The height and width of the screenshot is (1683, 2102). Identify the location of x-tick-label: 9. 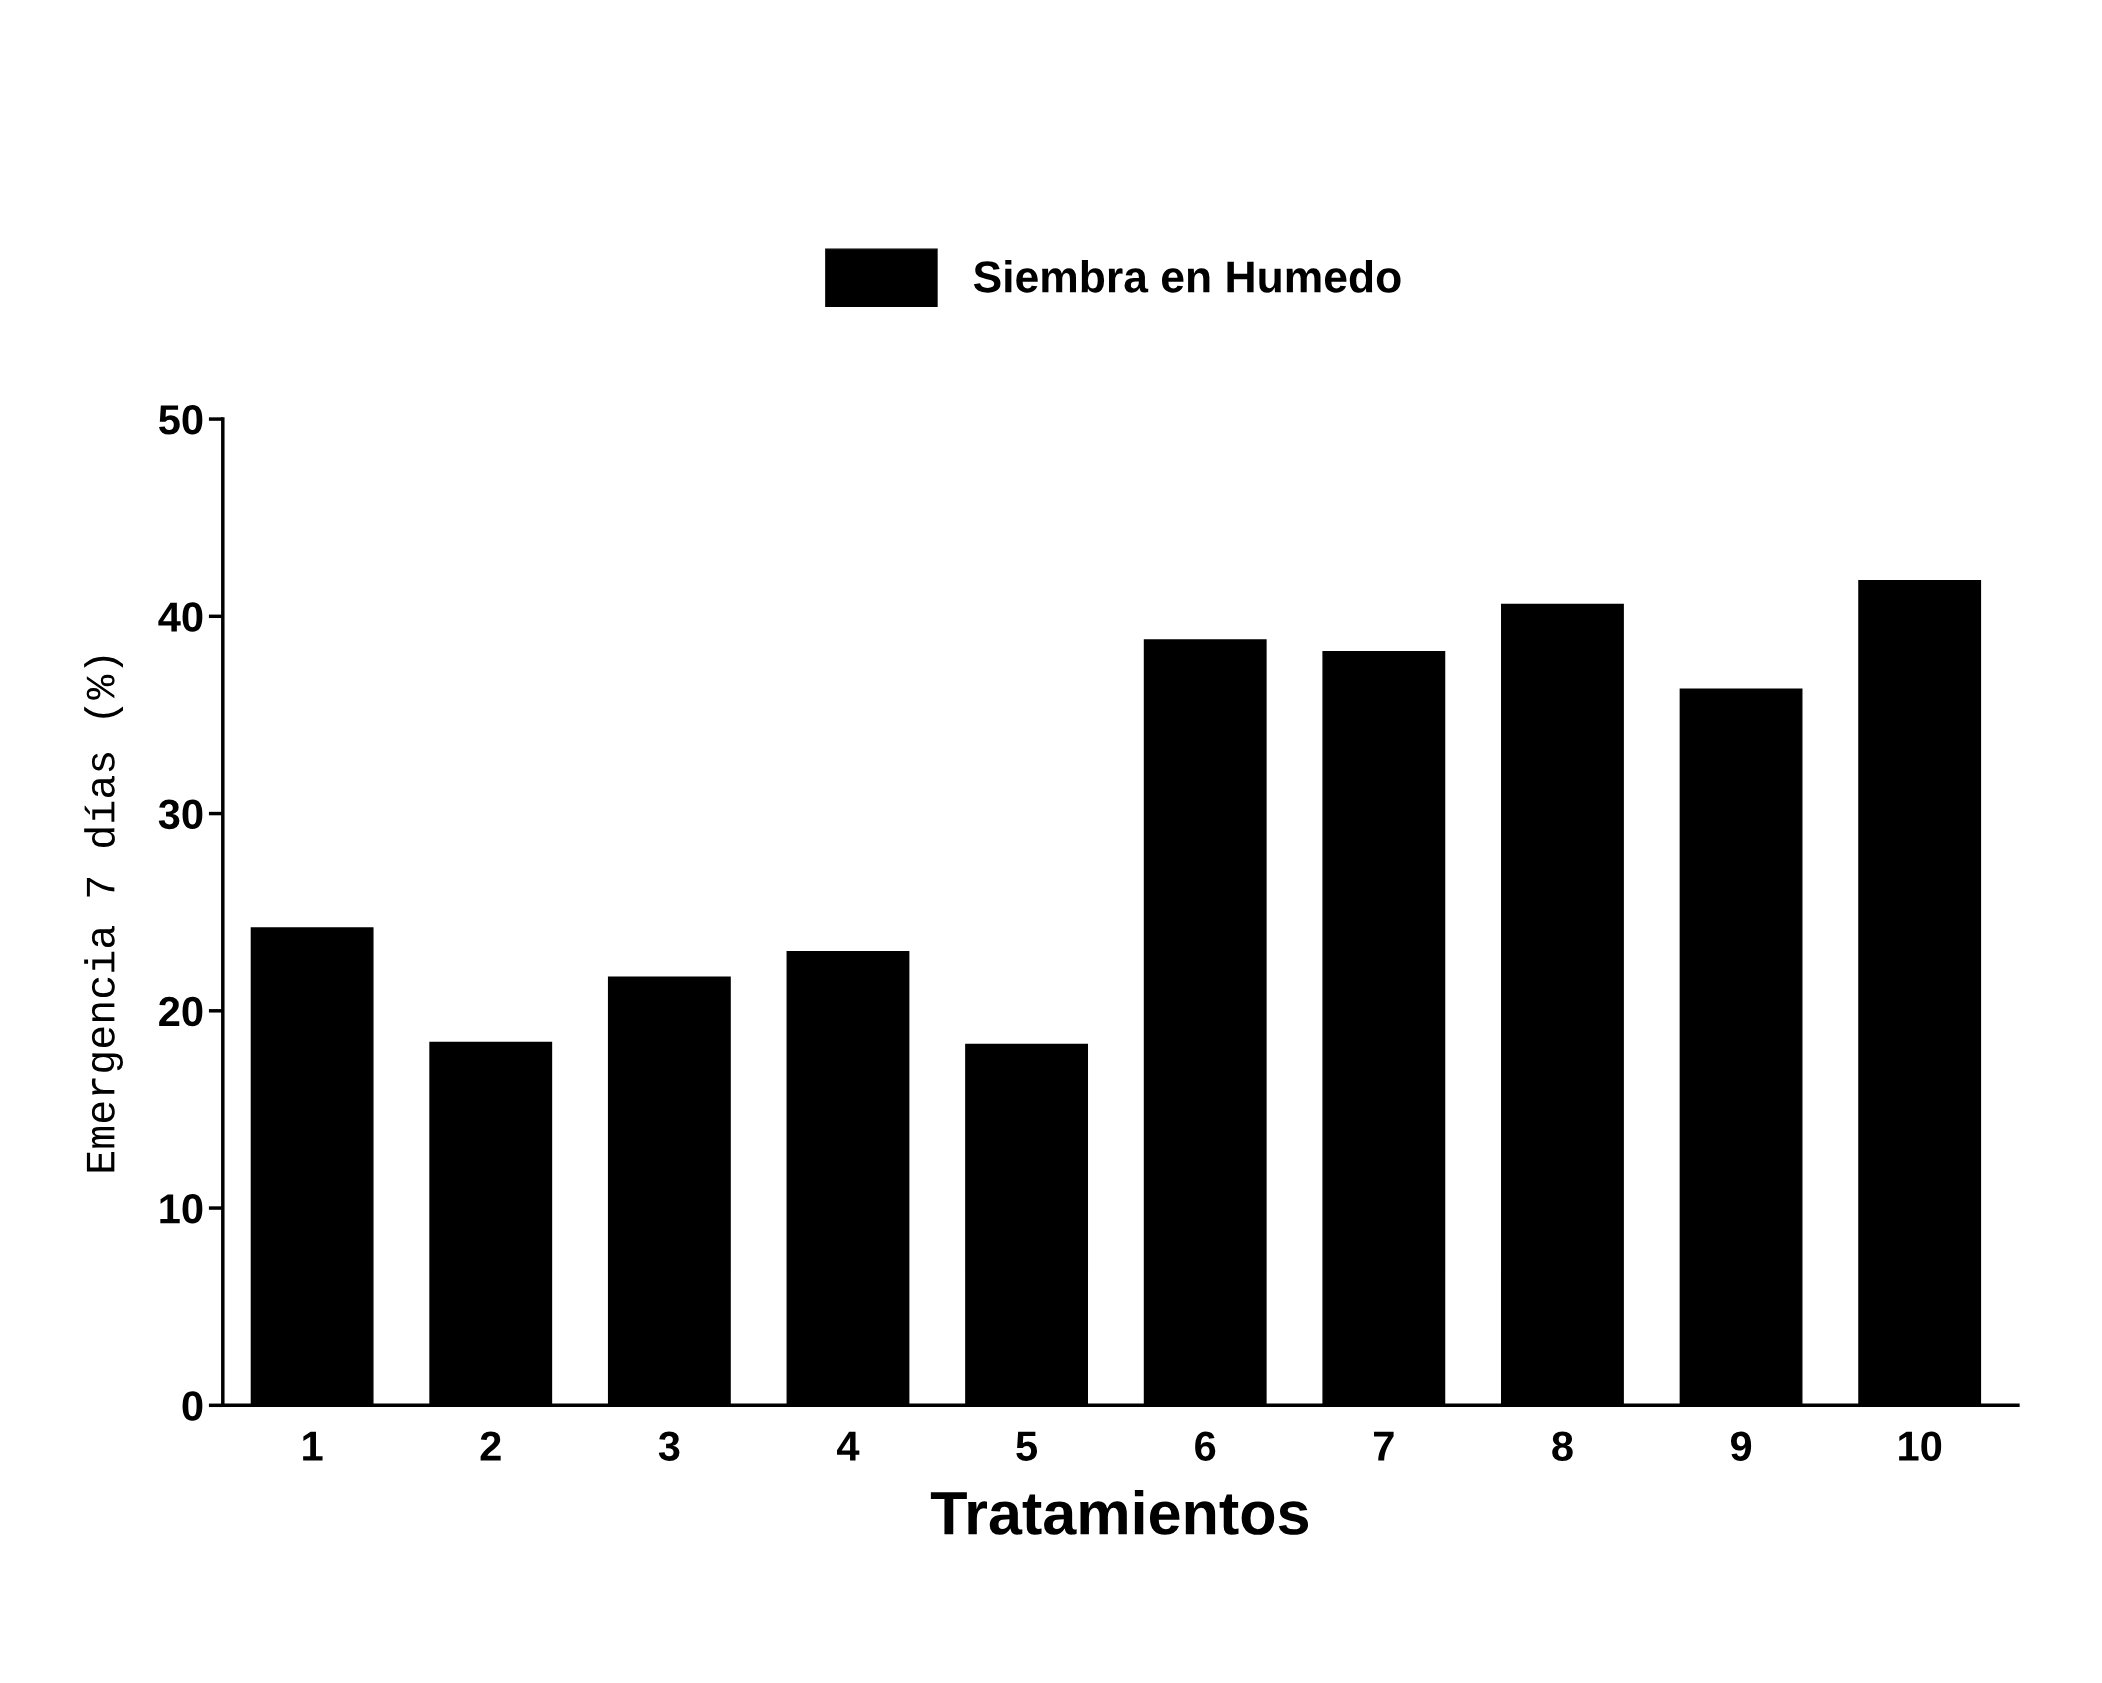
(1741, 1446).